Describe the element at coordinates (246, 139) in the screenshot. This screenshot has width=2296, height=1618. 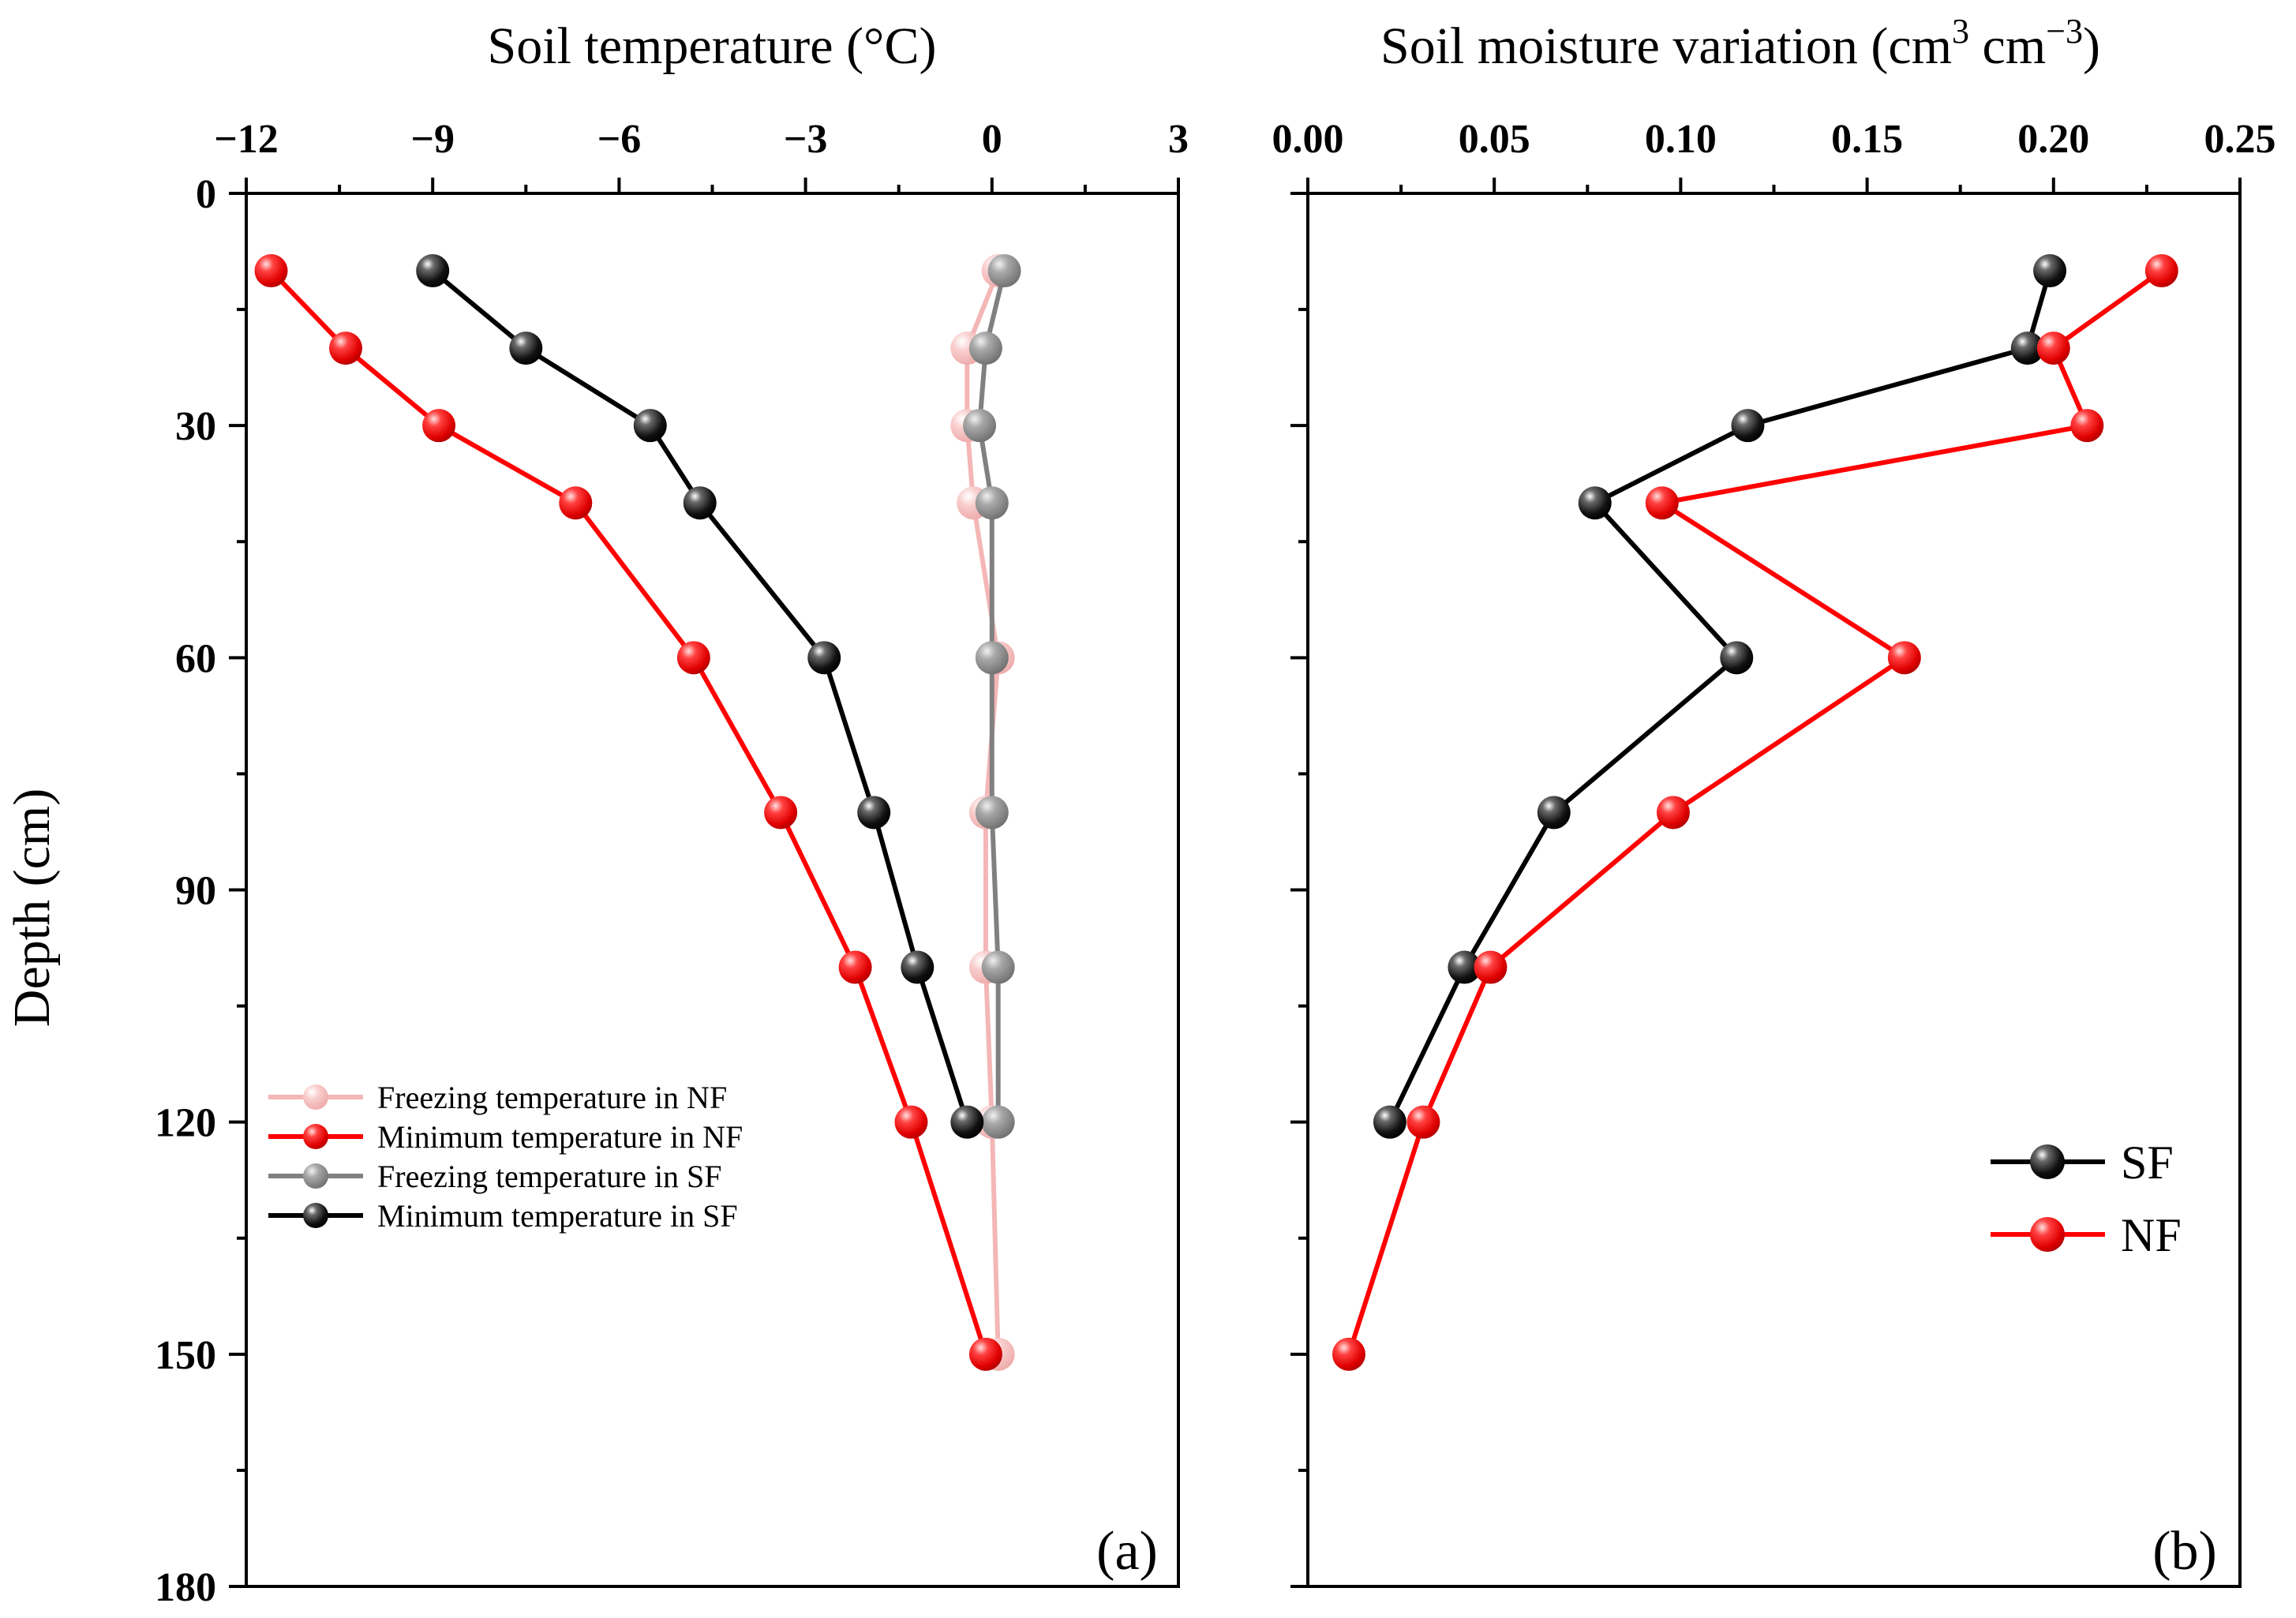
I see `x-tick-label: −12` at that location.